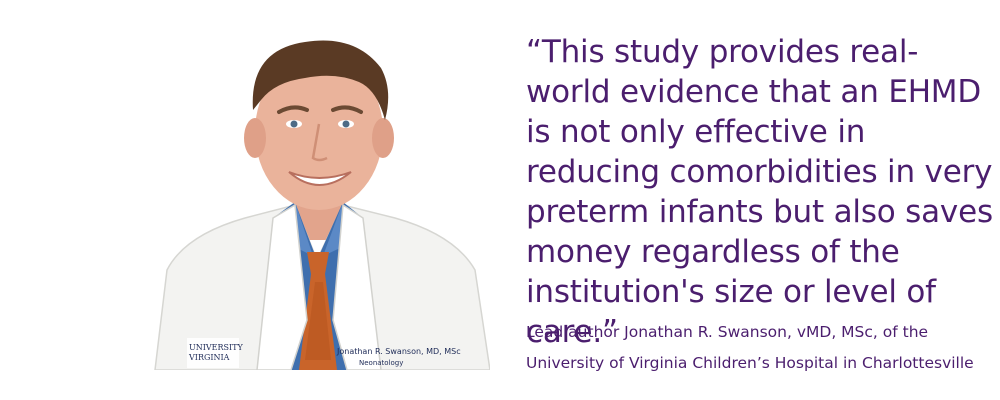 The image size is (1000, 400). What do you see at coordinates (216, 347) in the screenshot?
I see `svg-text: UNIVERSITY` at bounding box center [216, 347].